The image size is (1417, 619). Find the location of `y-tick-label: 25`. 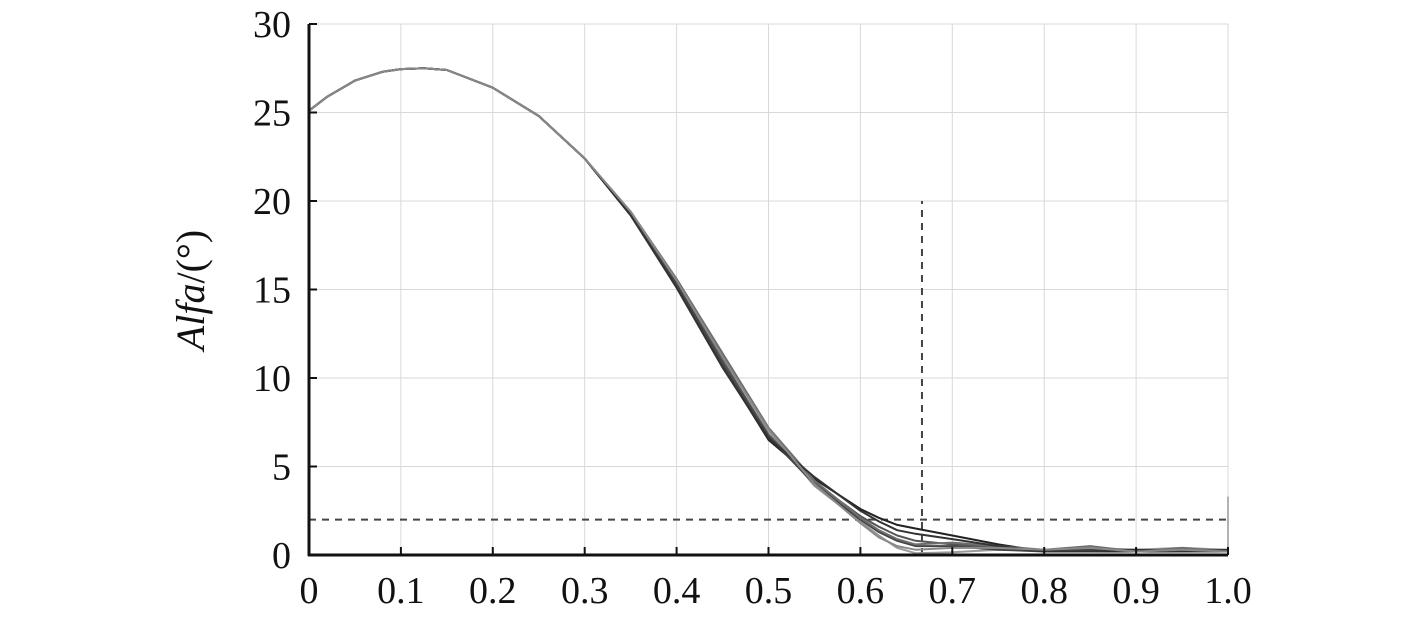

y-tick-label: 25 is located at coordinates (272, 114).